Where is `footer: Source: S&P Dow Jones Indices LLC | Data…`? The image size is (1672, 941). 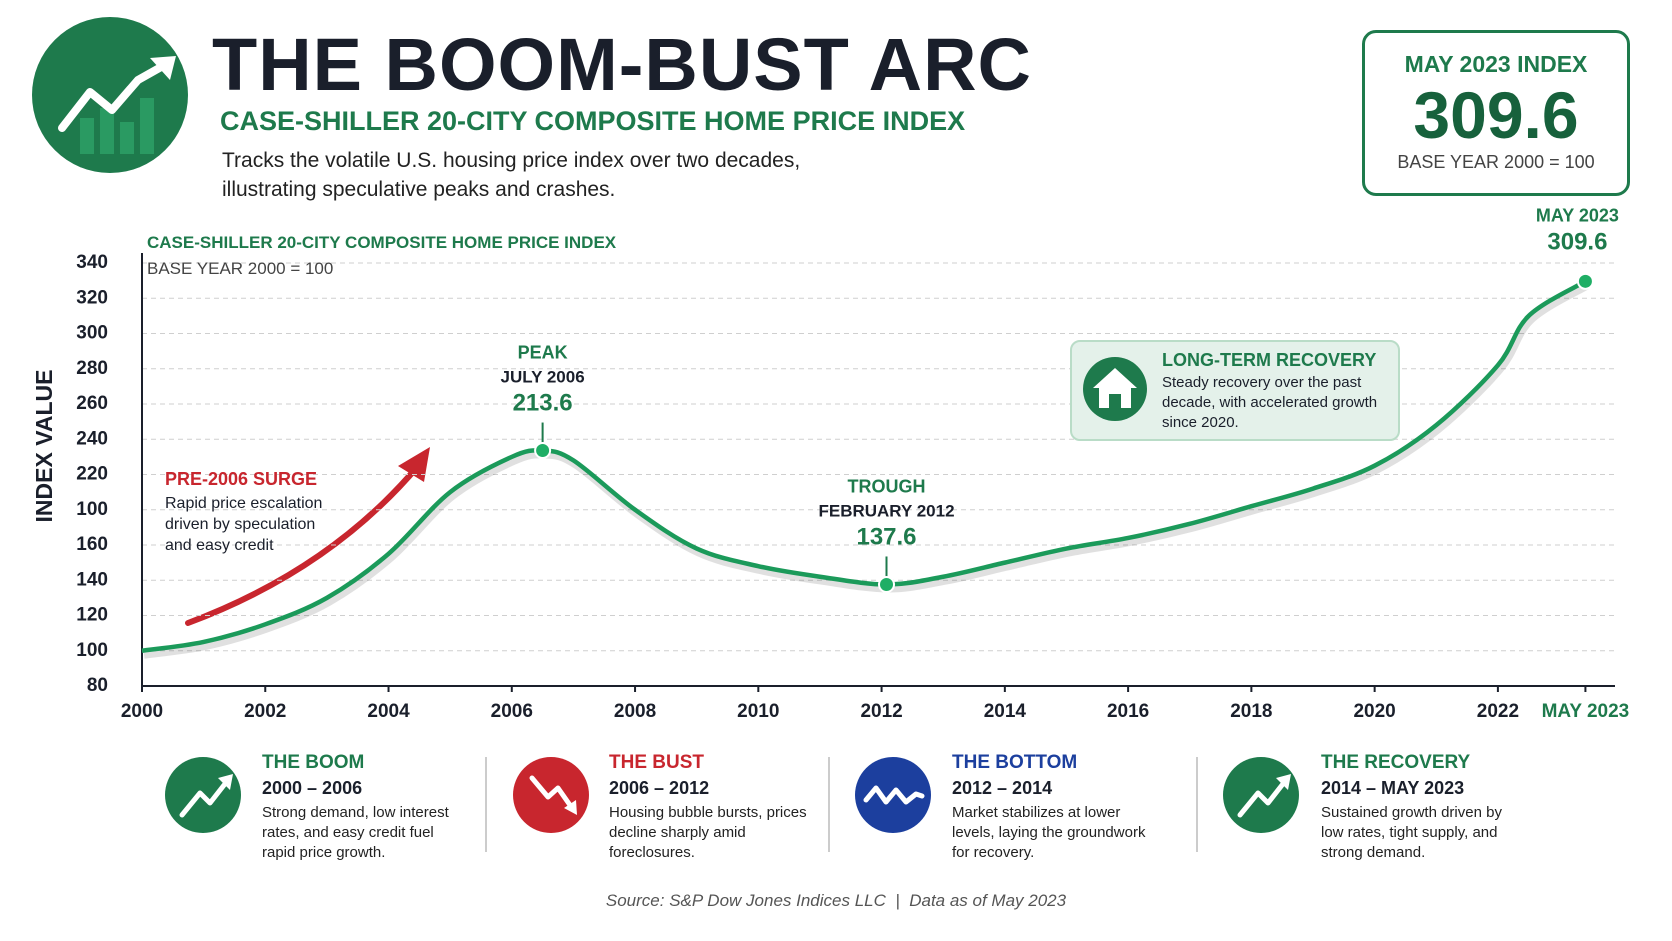 footer: Source: S&P Dow Jones Indices LLC | Data… is located at coordinates (836, 900).